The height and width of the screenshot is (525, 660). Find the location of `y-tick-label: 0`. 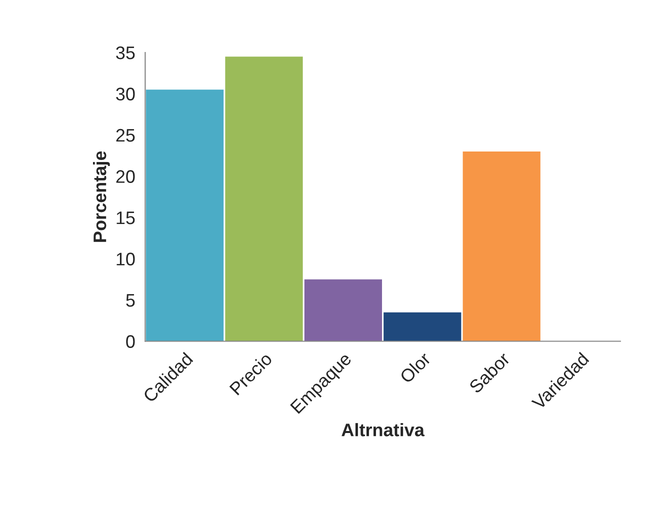

y-tick-label: 0 is located at coordinates (130, 341).